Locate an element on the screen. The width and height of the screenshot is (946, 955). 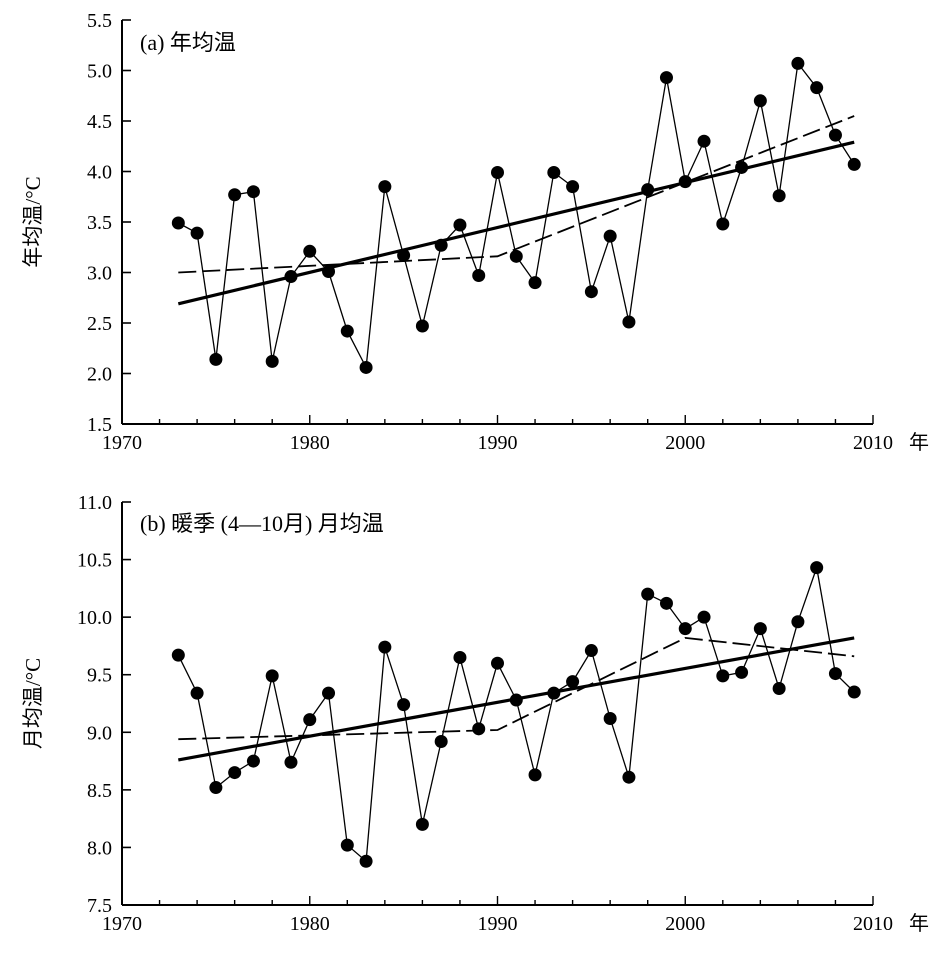
y-tick-label: 9.5 is located at coordinates (99, 676).